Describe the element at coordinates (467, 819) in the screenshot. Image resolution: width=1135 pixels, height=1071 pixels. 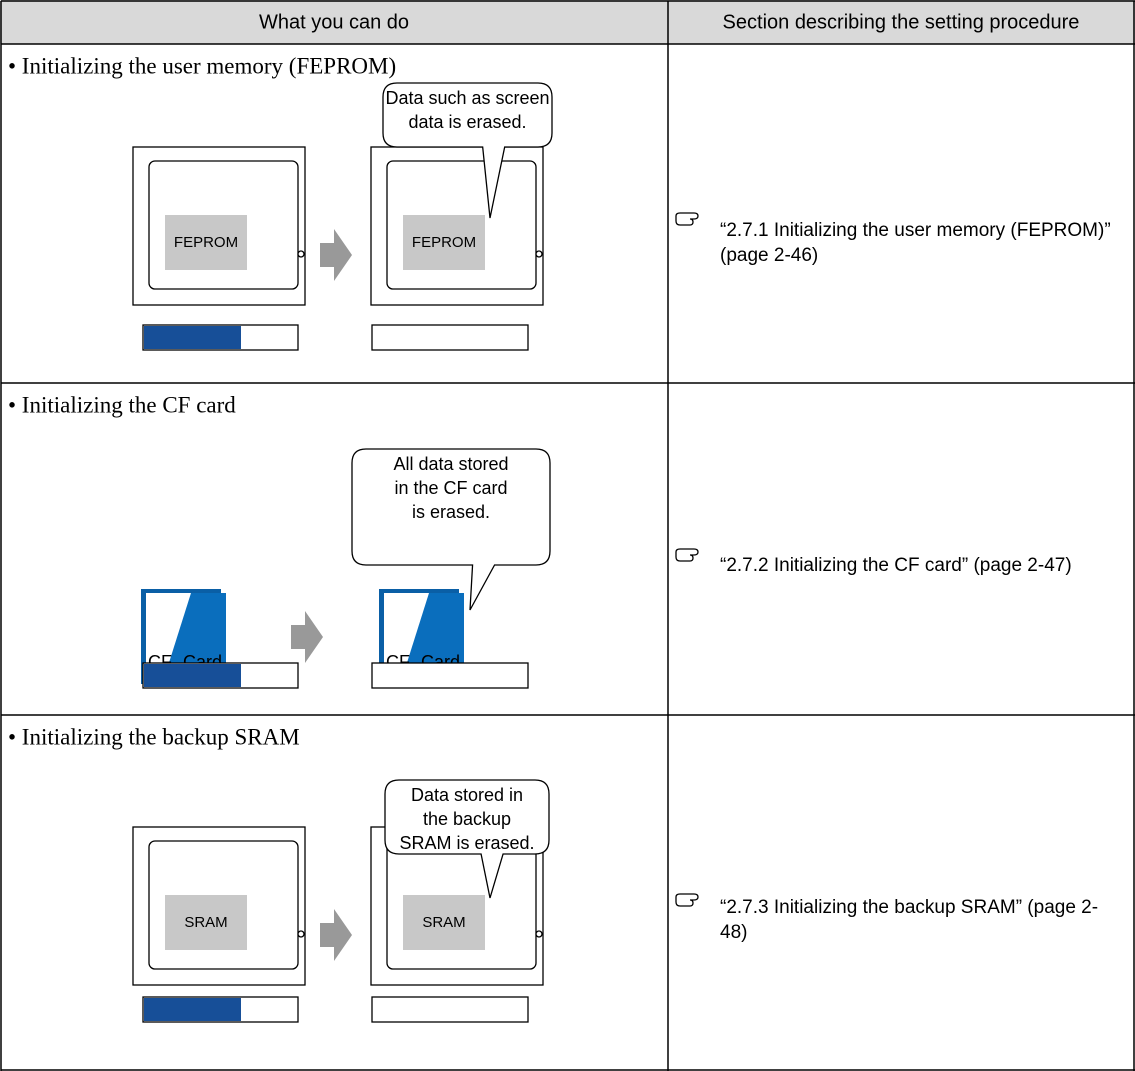
I see `callout-text: the backup` at that location.